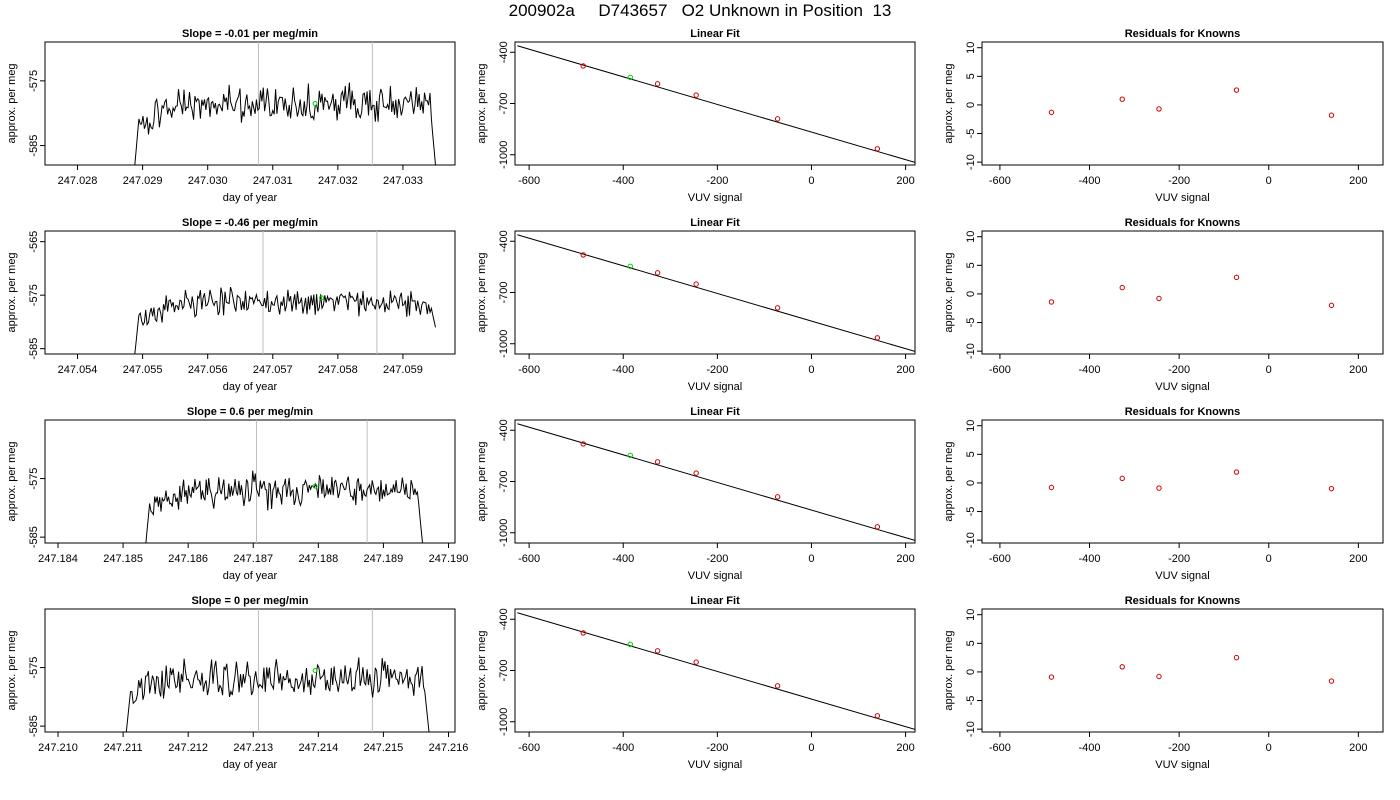 This screenshot has width=1400, height=800. Describe the element at coordinates (338, 370) in the screenshot. I see `x-tick-label: 247.058` at that location.